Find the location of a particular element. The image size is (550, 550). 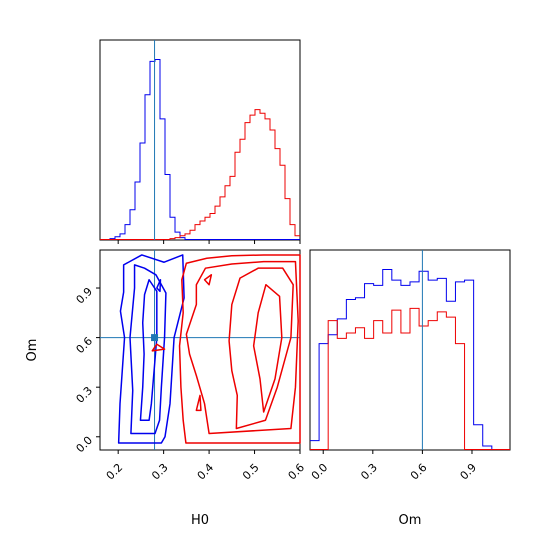

hist-om-x-tick-label-2: 0.6 is located at coordinates (419, 472).